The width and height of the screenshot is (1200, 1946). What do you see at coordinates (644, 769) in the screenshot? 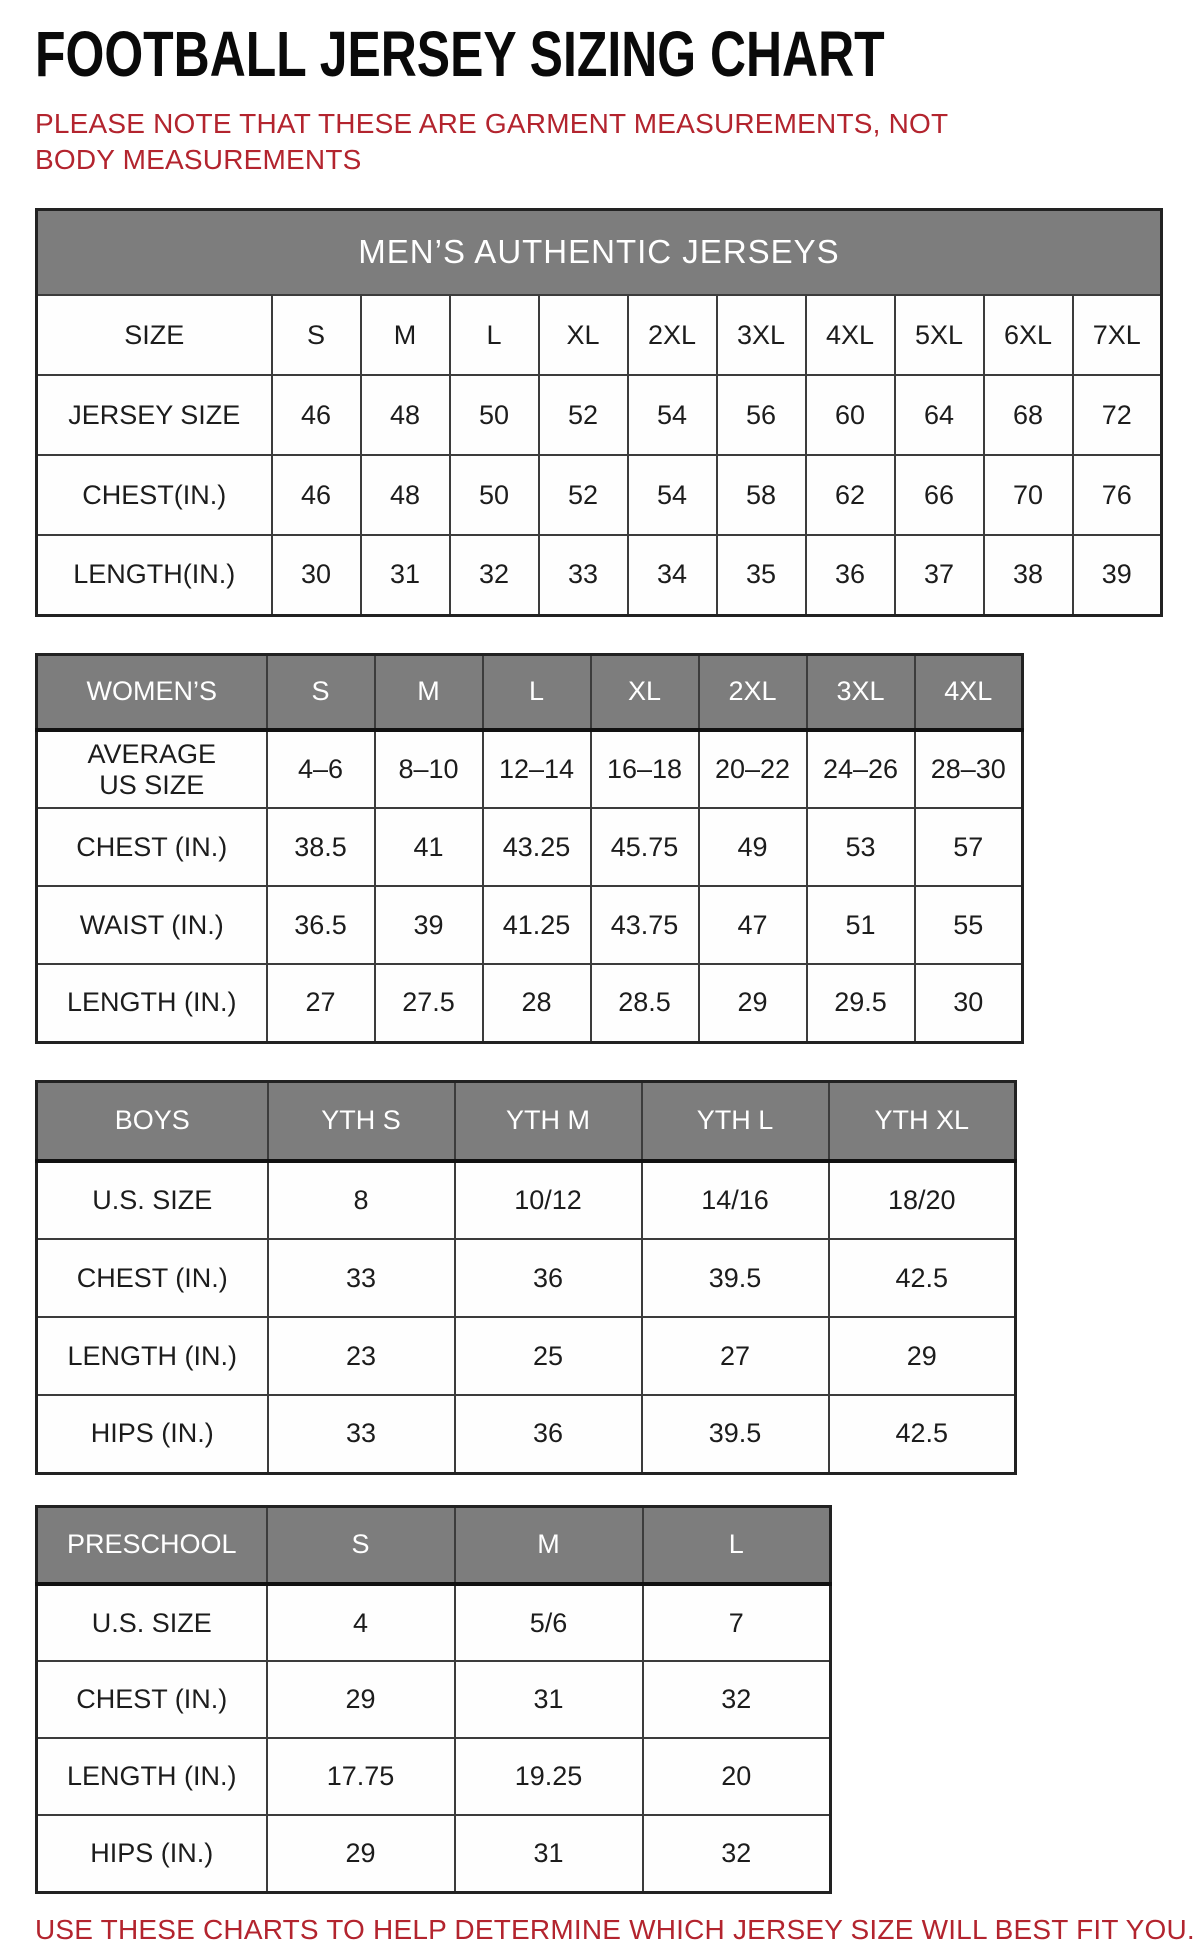
I see `table-cell: 16–18` at bounding box center [644, 769].